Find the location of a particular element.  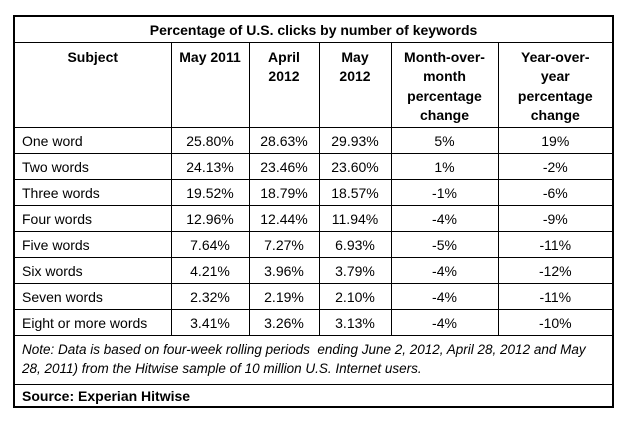

value-cell: 5% is located at coordinates (444, 141).